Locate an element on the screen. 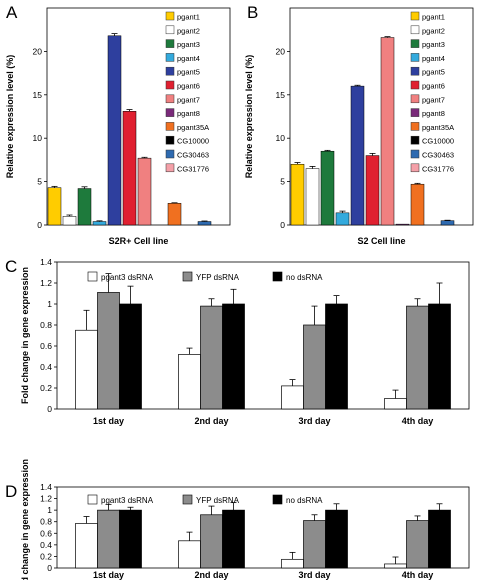  panel-b-ylabel: Relative expression level (%) is located at coordinates (249, 117).